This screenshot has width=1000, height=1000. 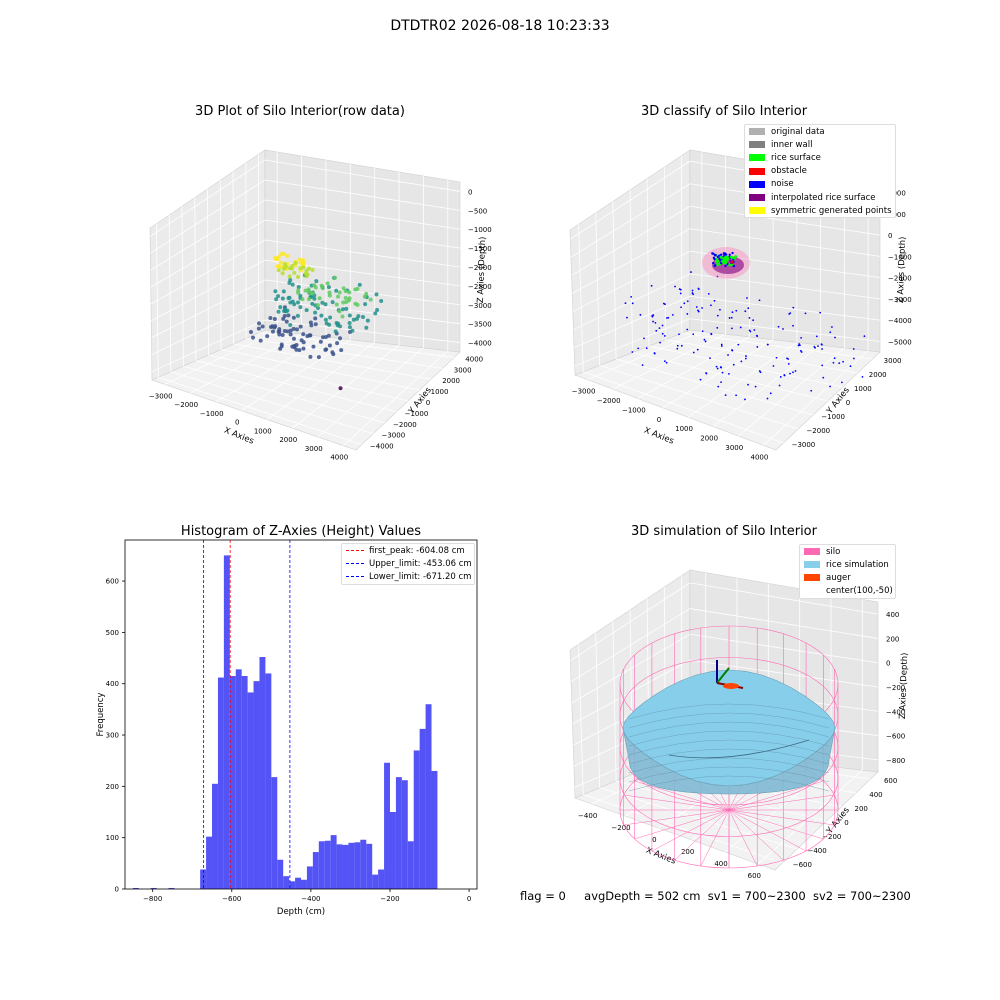 What do you see at coordinates (796, 157) in the screenshot?
I see `legend-label: rice surface` at bounding box center [796, 157].